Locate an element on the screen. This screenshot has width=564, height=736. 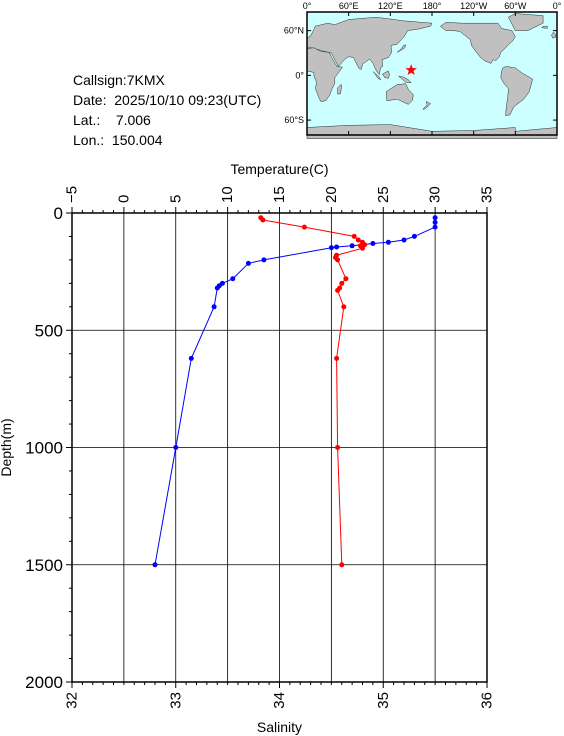
left-axis-label: Depth(m) is located at coordinates (7, 447).